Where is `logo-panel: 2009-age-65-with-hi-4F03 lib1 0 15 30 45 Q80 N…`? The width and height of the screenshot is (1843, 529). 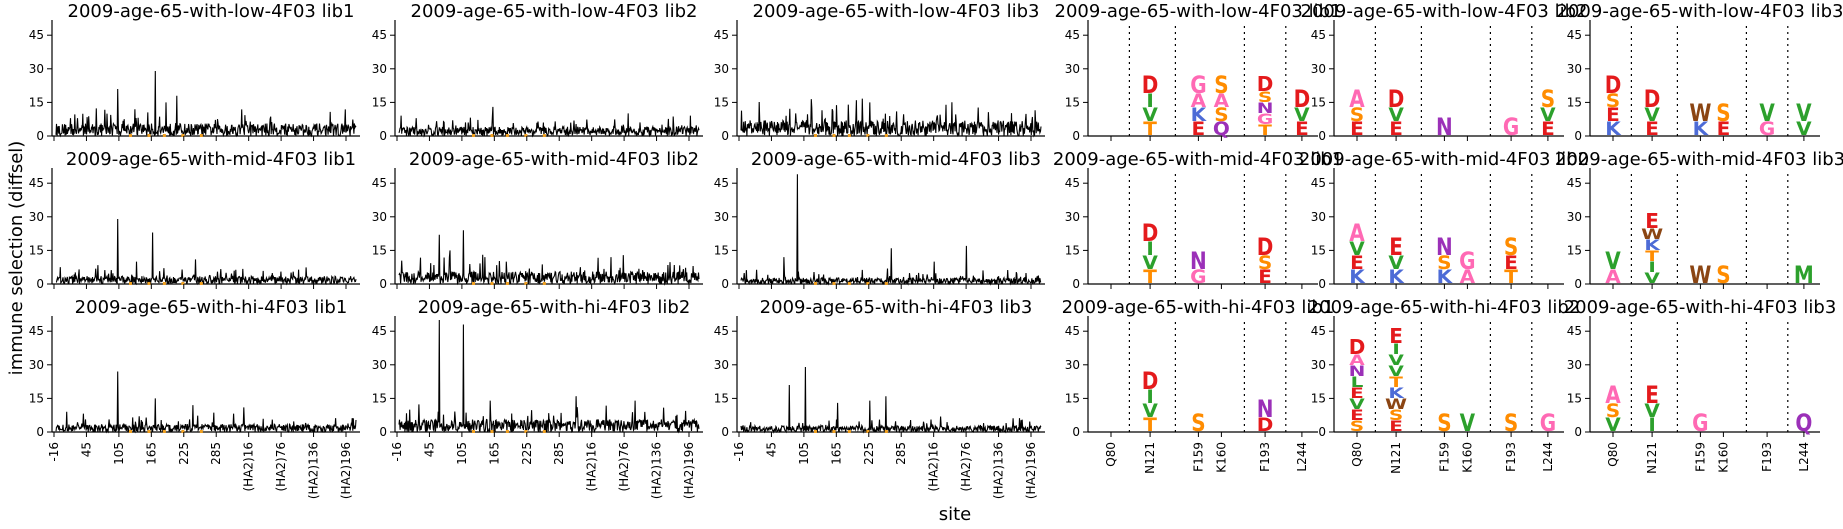 logo-panel: 2009-age-65-with-hi-4F03 lib1 0 15 30 45 Q80 N… is located at coordinates (1198, 385).